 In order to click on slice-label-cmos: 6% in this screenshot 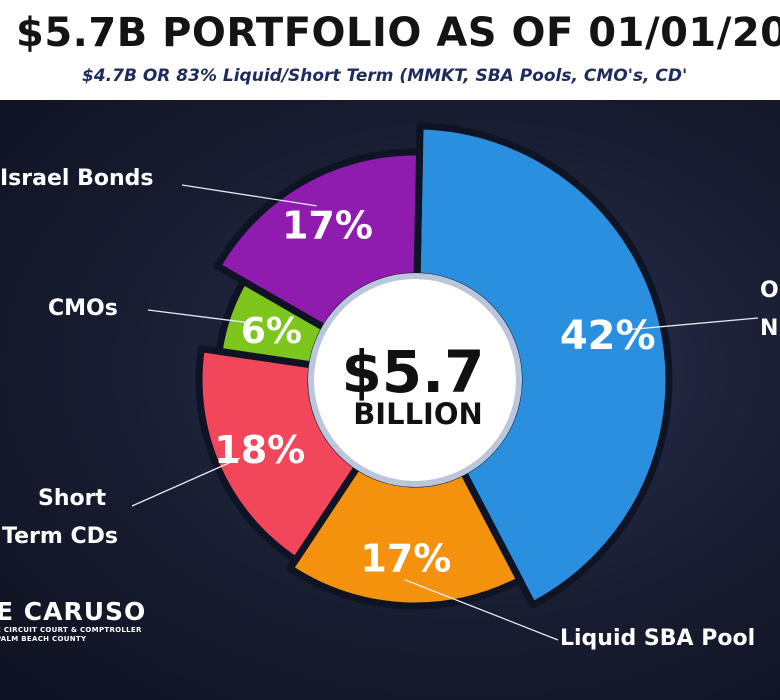, I will do `click(271, 331)`.